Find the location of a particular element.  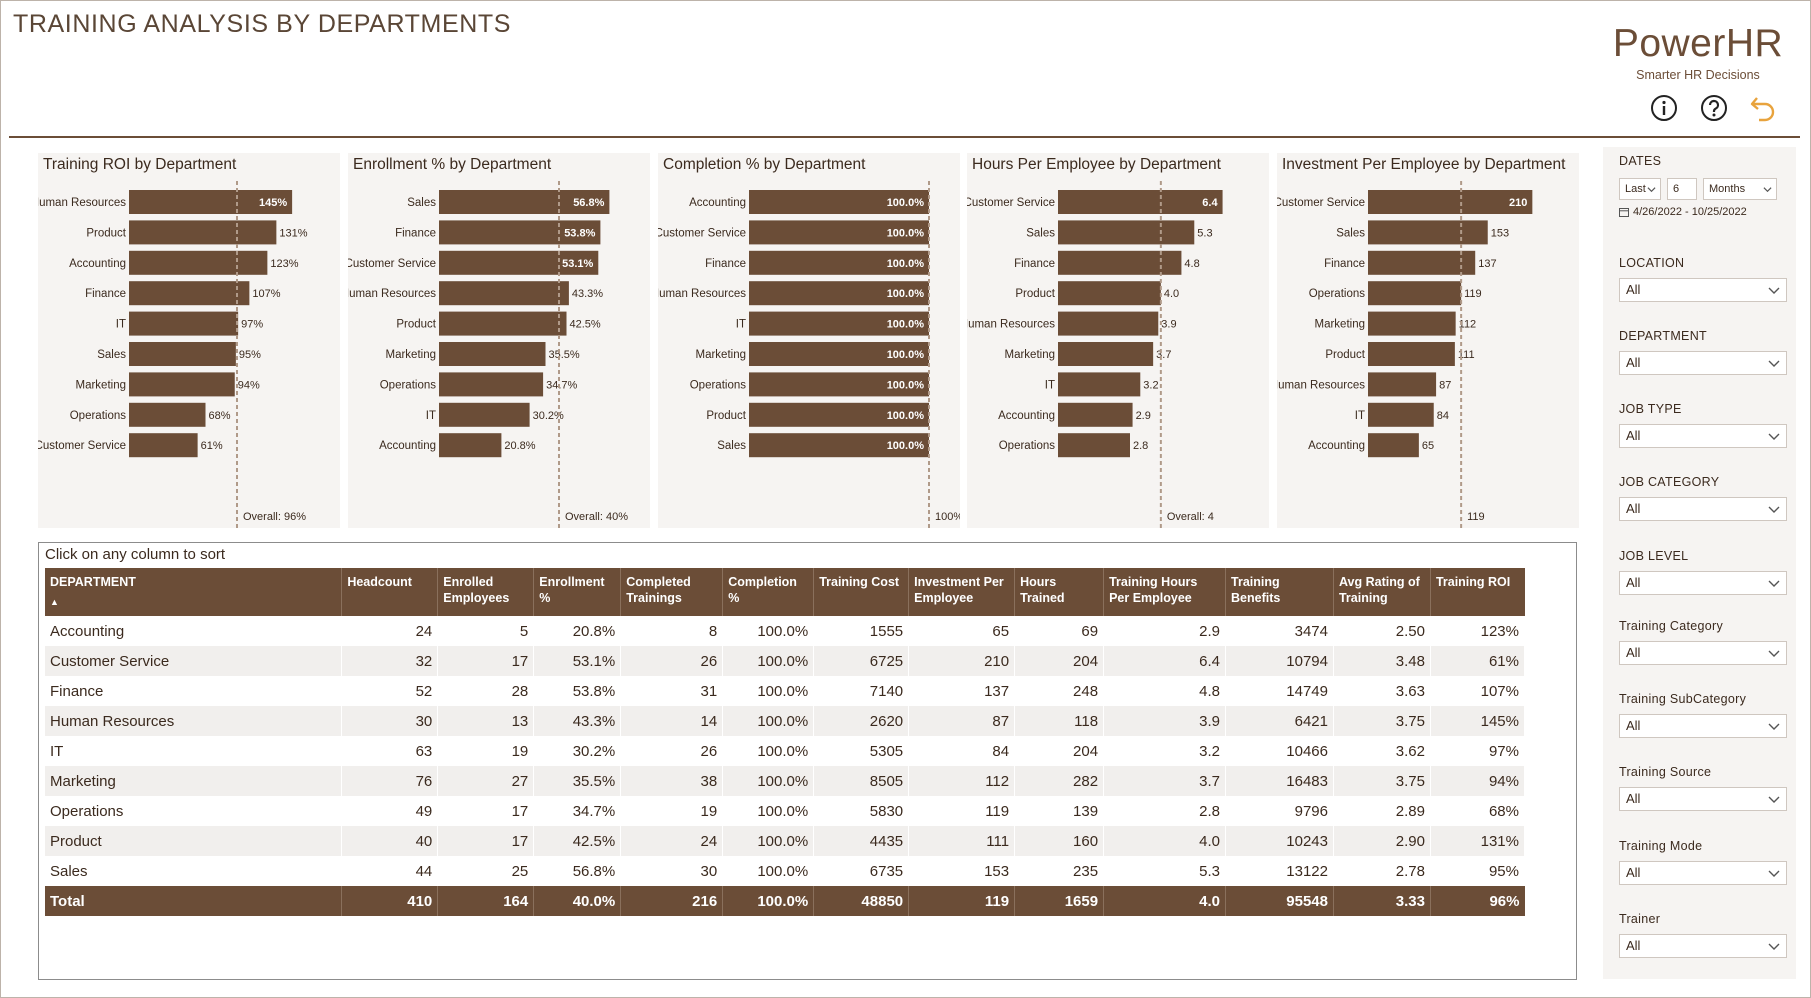

date-unit-select: Months is located at coordinates (1740, 189).